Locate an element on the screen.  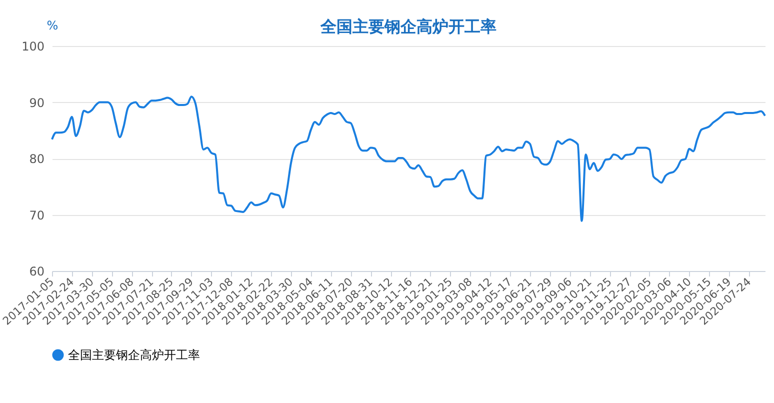
y-tick-label: 90 is located at coordinates (36, 103).